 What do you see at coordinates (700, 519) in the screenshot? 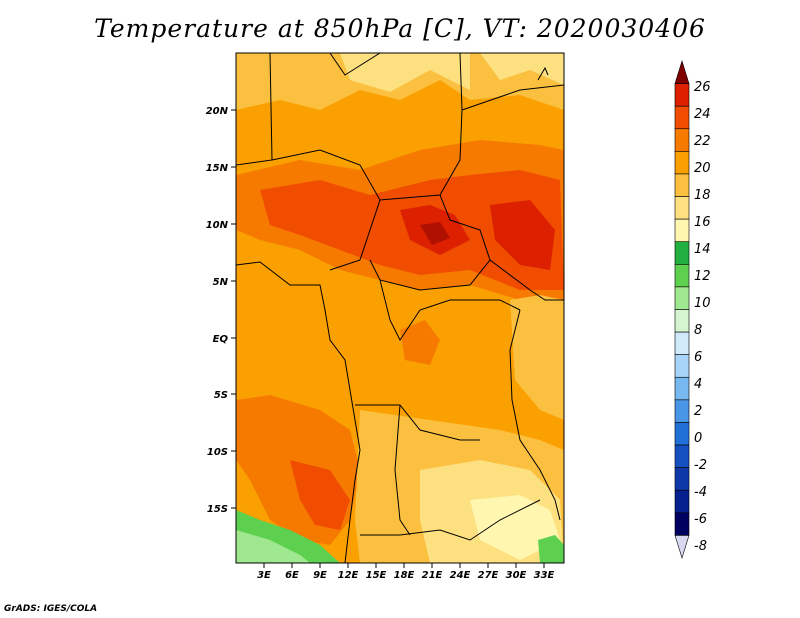
I see `colorbar-label: -6` at bounding box center [700, 519].